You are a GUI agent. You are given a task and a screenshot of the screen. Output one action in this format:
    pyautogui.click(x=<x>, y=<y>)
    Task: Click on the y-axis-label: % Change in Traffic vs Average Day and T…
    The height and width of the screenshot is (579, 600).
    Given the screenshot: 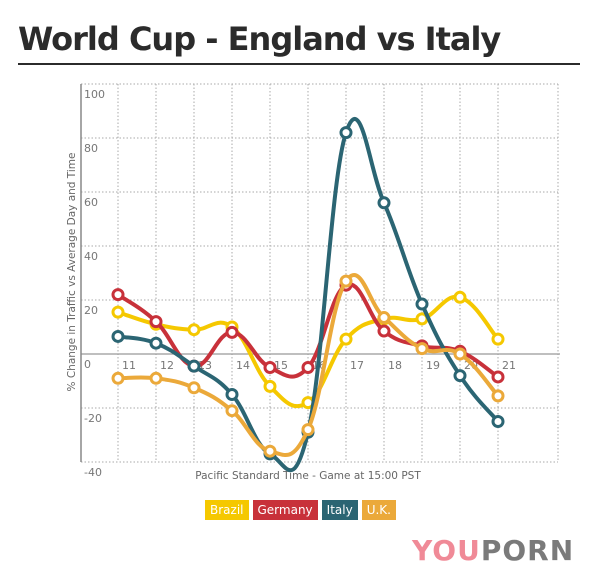 What is the action you would take?
    pyautogui.click(x=72, y=272)
    